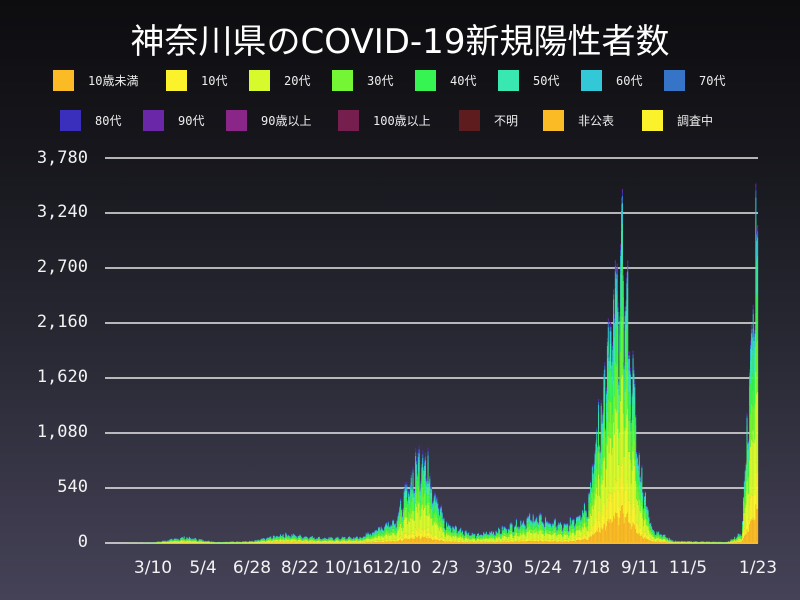 Image resolution: width=800 pixels, height=600 pixels. I want to click on x-tick-label: 1/23, so click(758, 568).